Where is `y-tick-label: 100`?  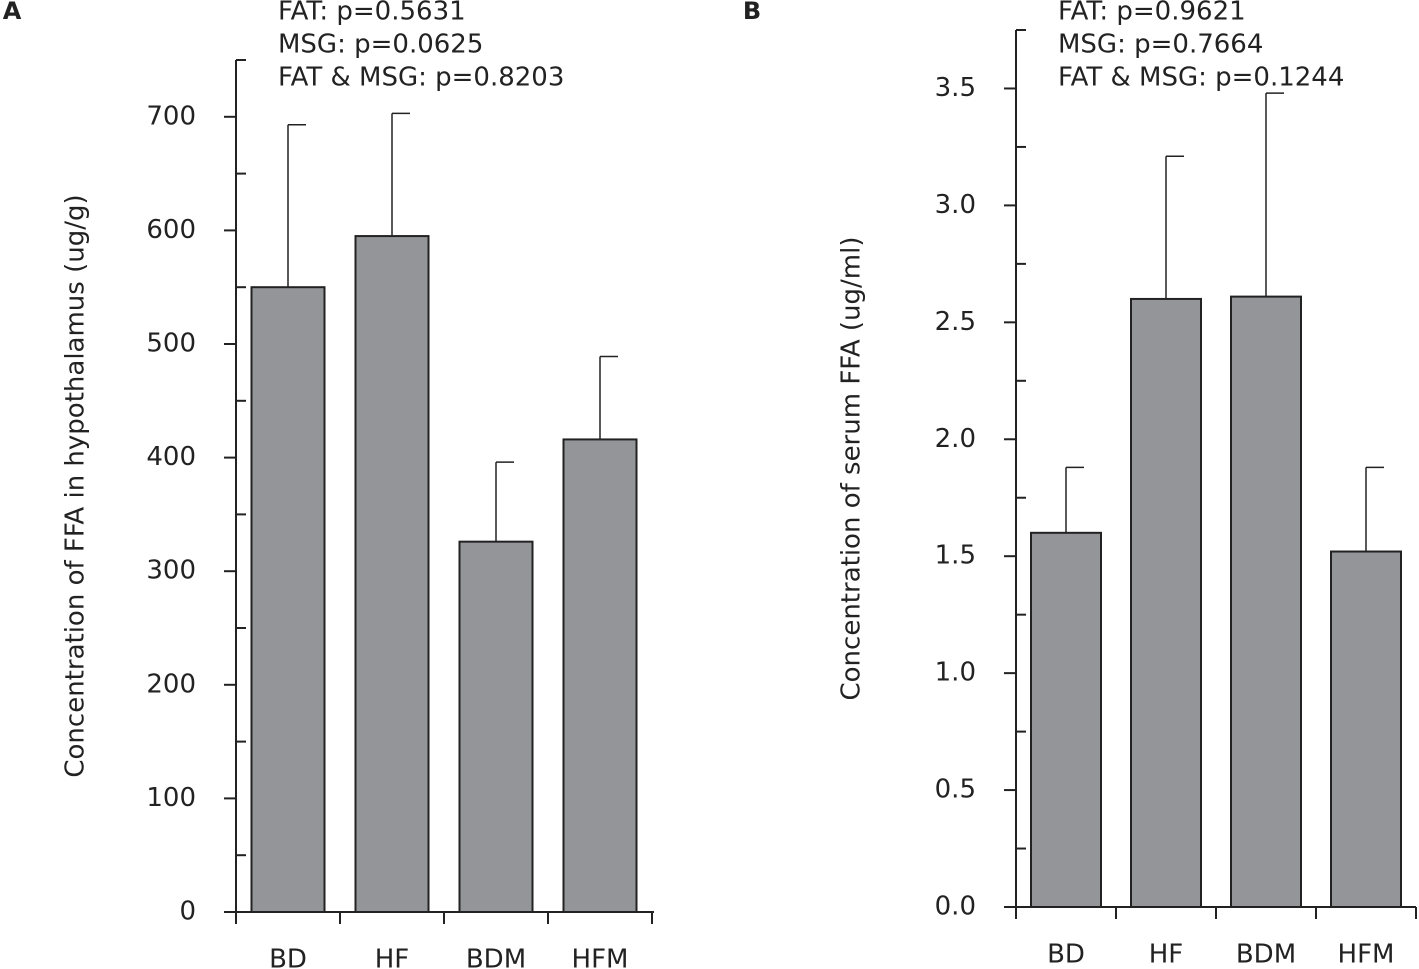 y-tick-label: 100 is located at coordinates (171, 798).